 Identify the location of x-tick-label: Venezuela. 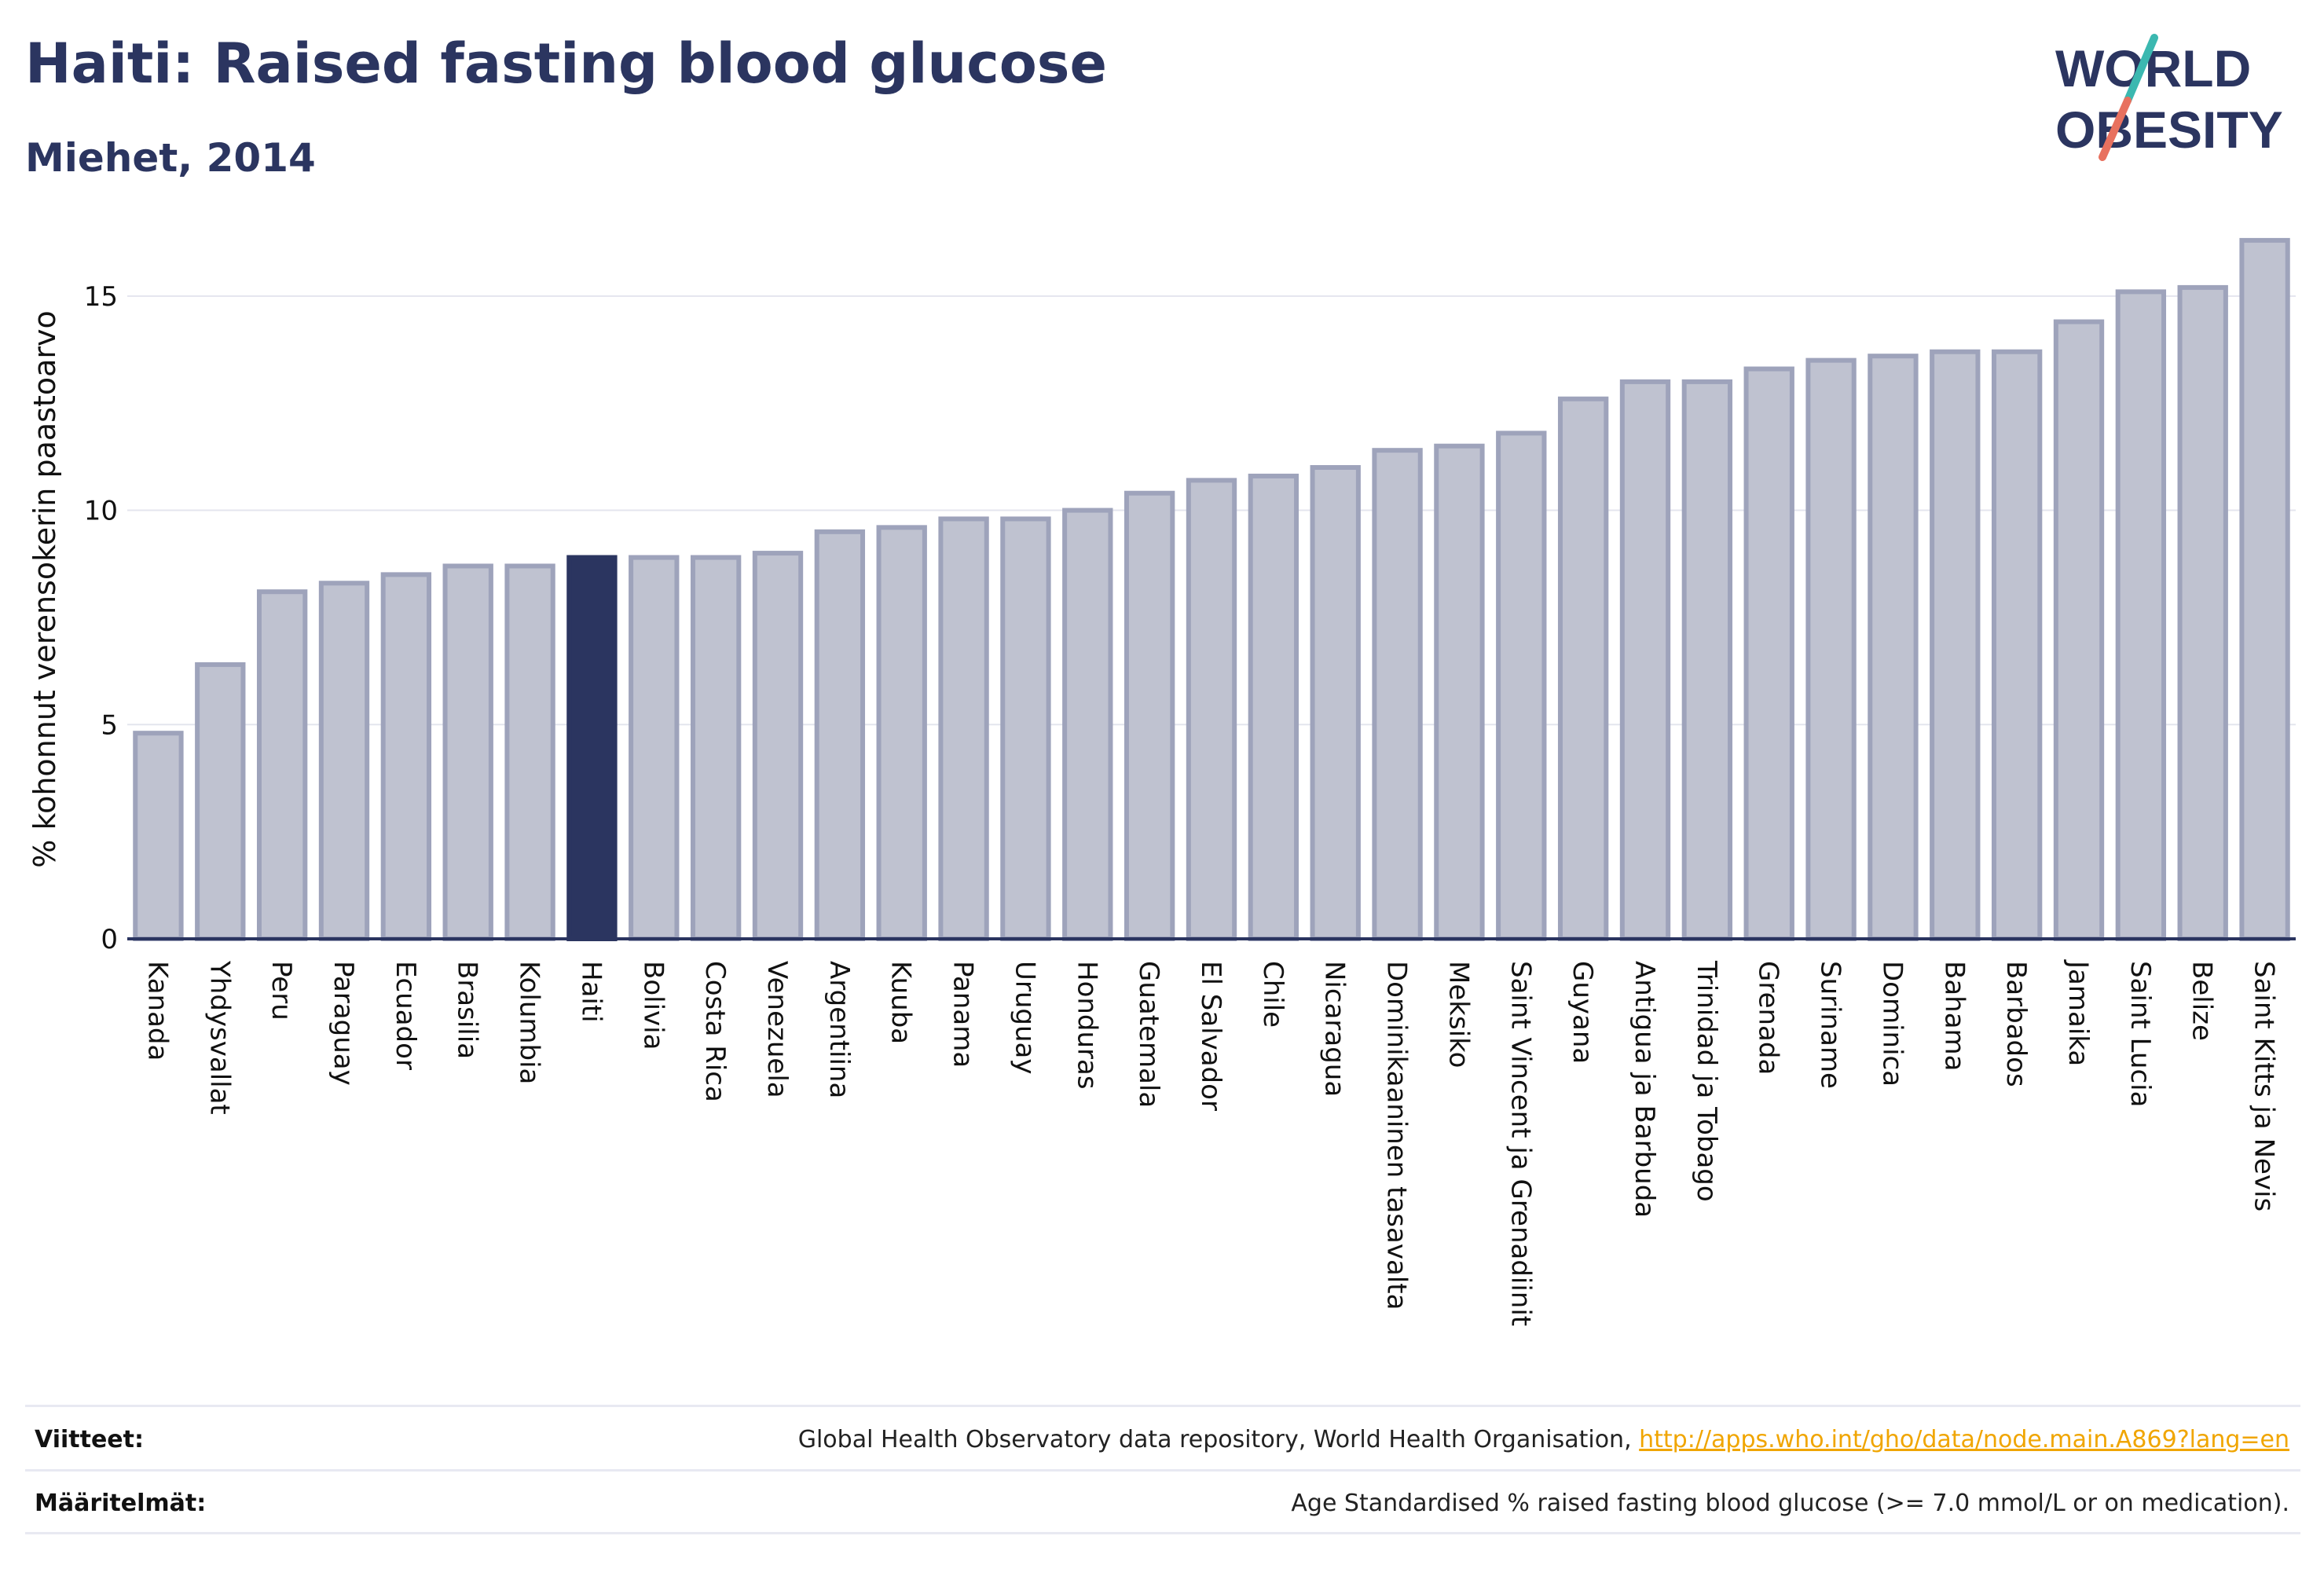
(777, 1029).